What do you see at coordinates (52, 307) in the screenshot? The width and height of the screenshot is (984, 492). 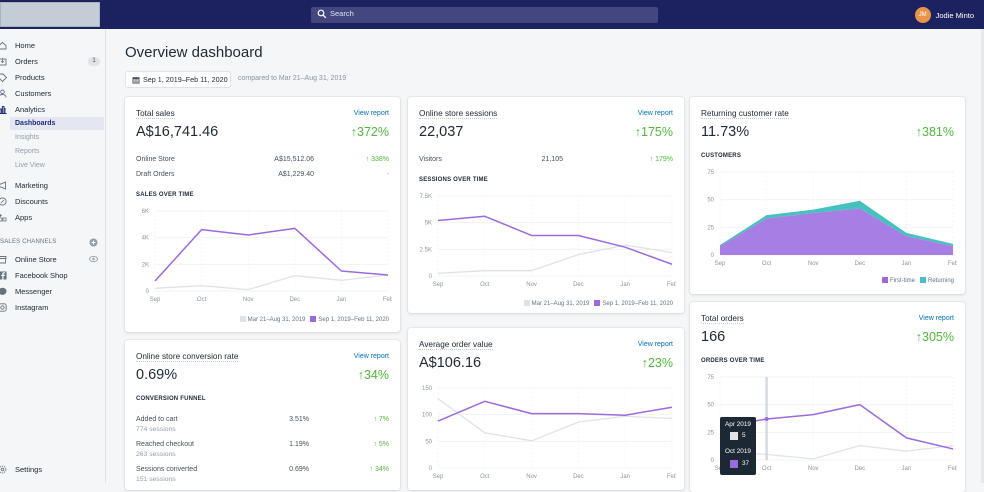 I see `sidebar-channel-instagram: Instagram` at bounding box center [52, 307].